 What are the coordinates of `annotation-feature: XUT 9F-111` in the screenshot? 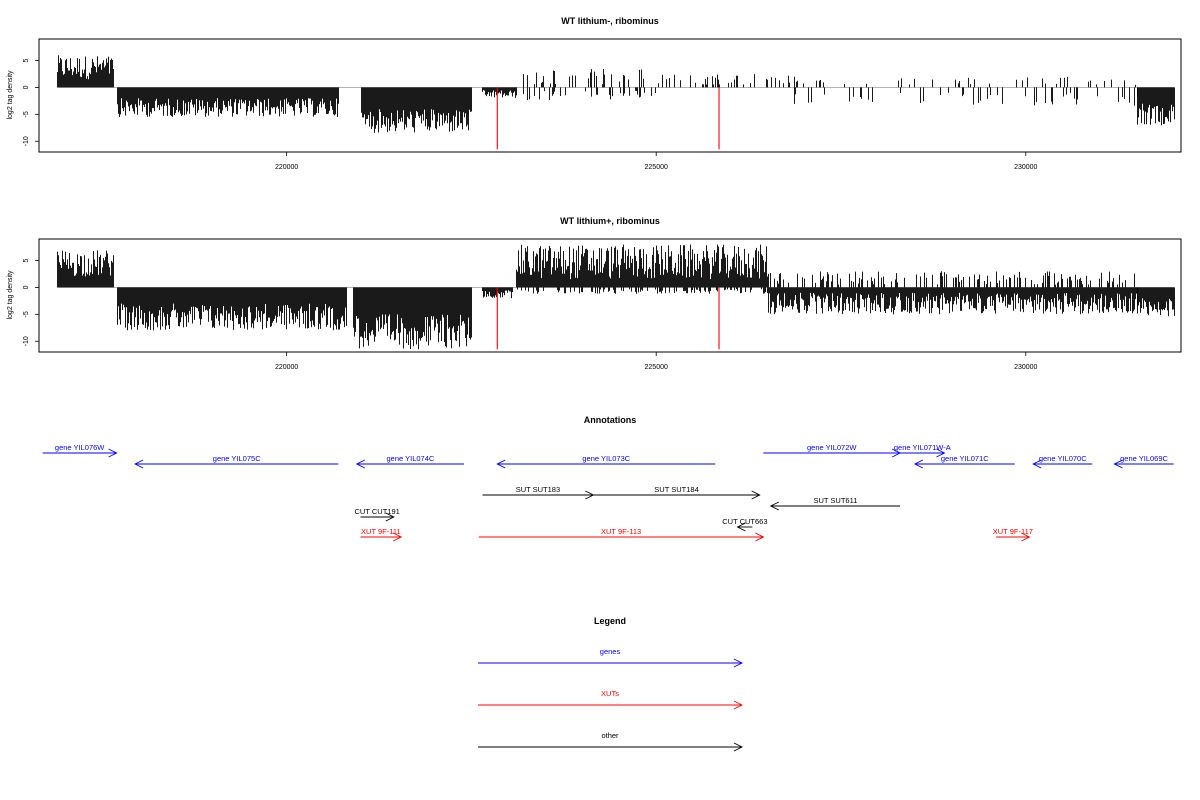 It's located at (381, 534).